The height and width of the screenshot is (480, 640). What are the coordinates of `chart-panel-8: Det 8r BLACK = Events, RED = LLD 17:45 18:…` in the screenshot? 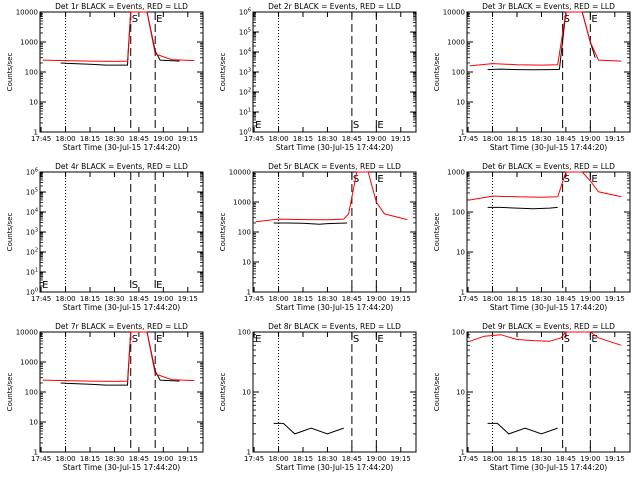 It's located at (318, 397).